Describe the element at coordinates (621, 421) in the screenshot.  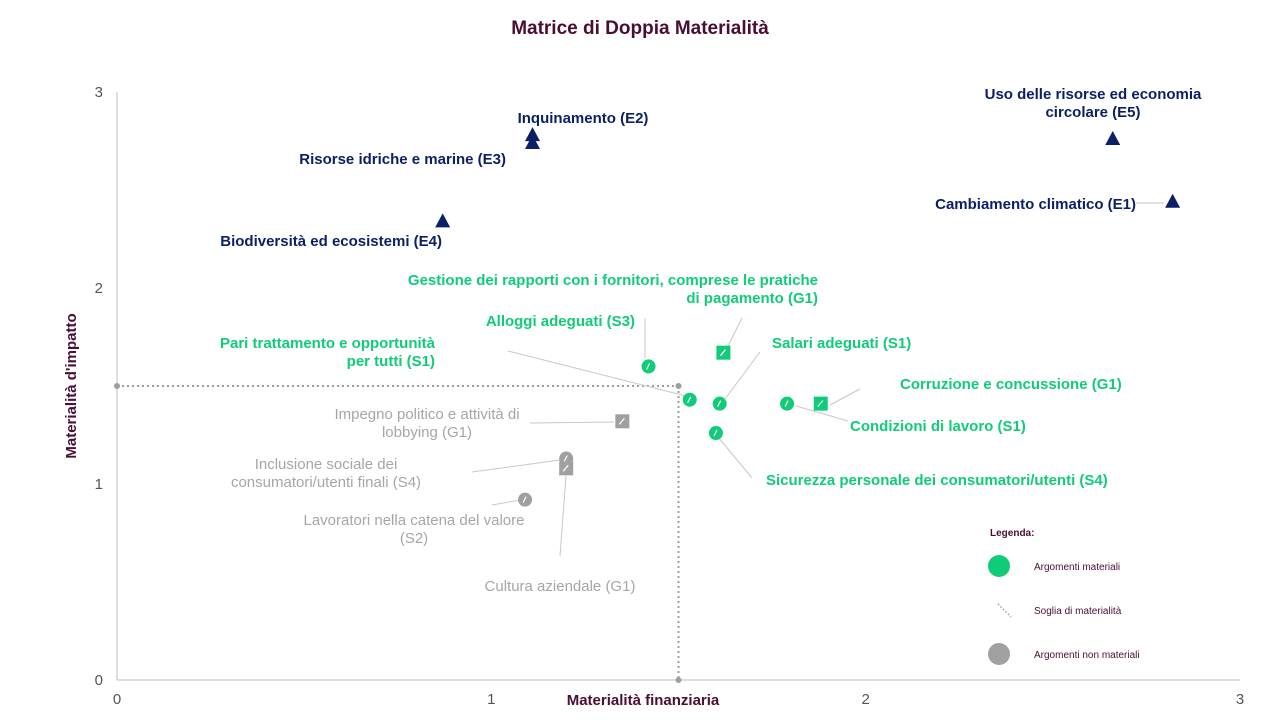
I see `impegno-politico-e-attivita-di-lobbying-g1-marker-tick` at that location.